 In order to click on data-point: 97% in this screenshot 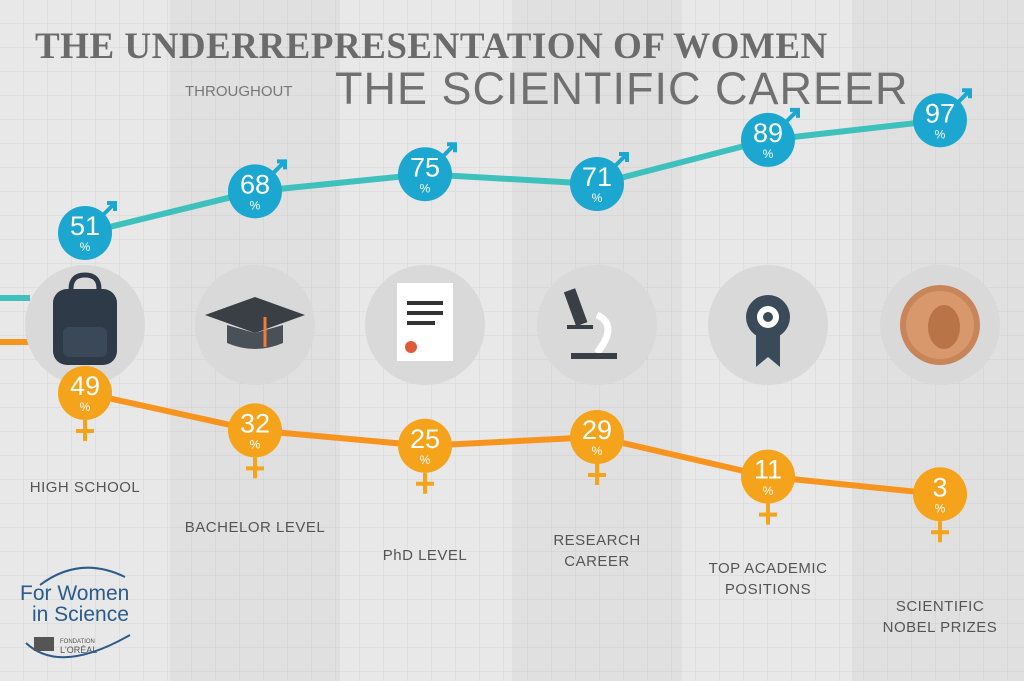, I will do `click(942, 118)`.